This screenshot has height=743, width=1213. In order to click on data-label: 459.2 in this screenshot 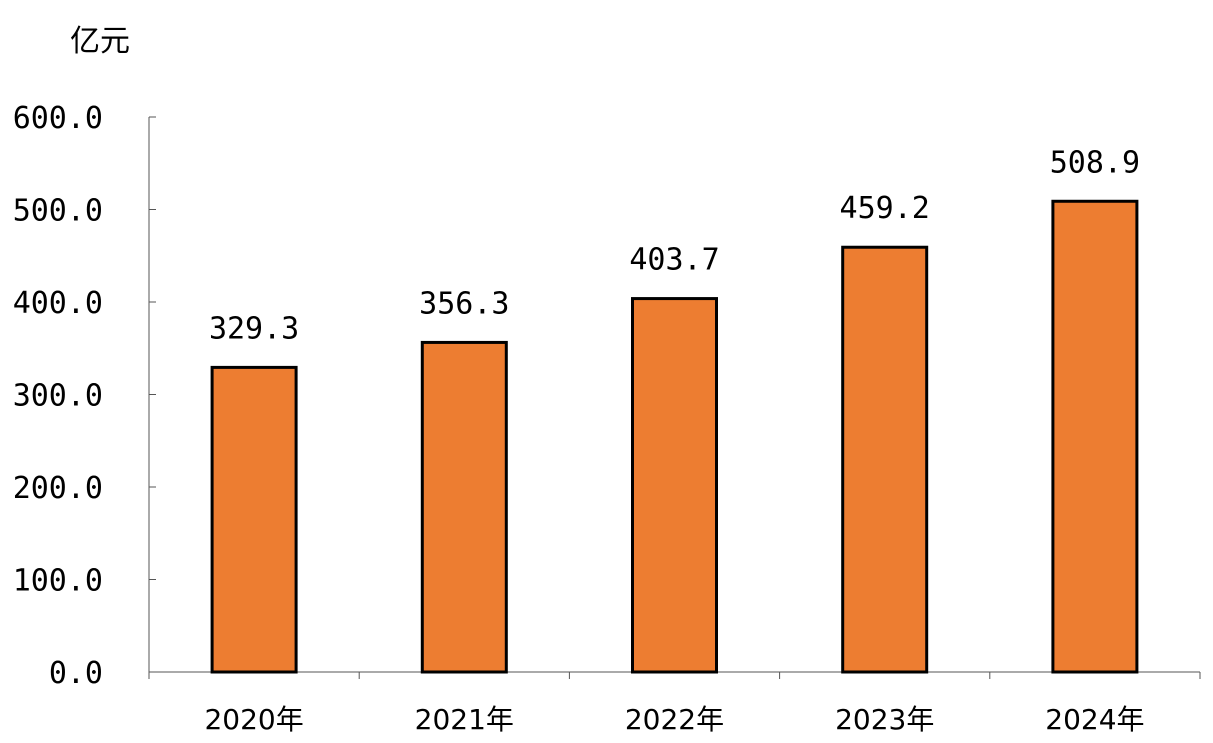, I will do `click(885, 208)`.